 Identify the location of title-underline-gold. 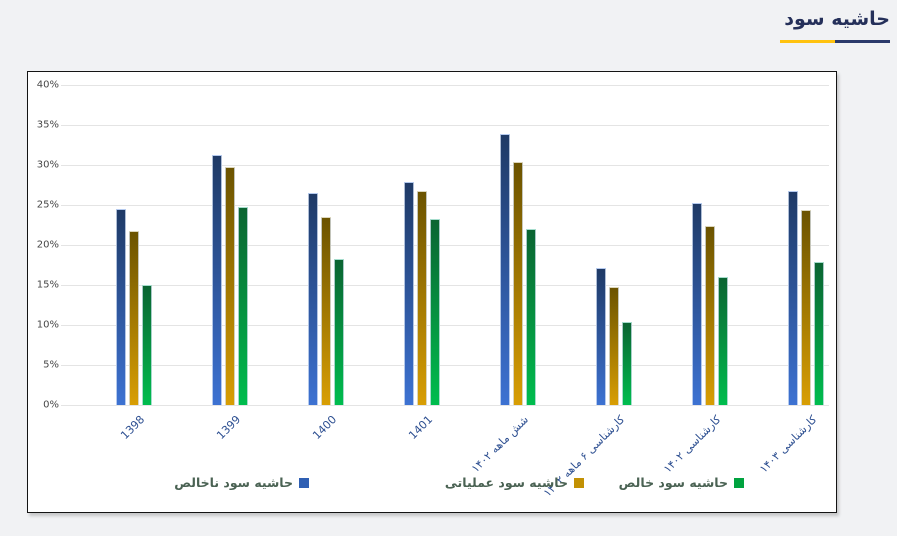
(807, 41).